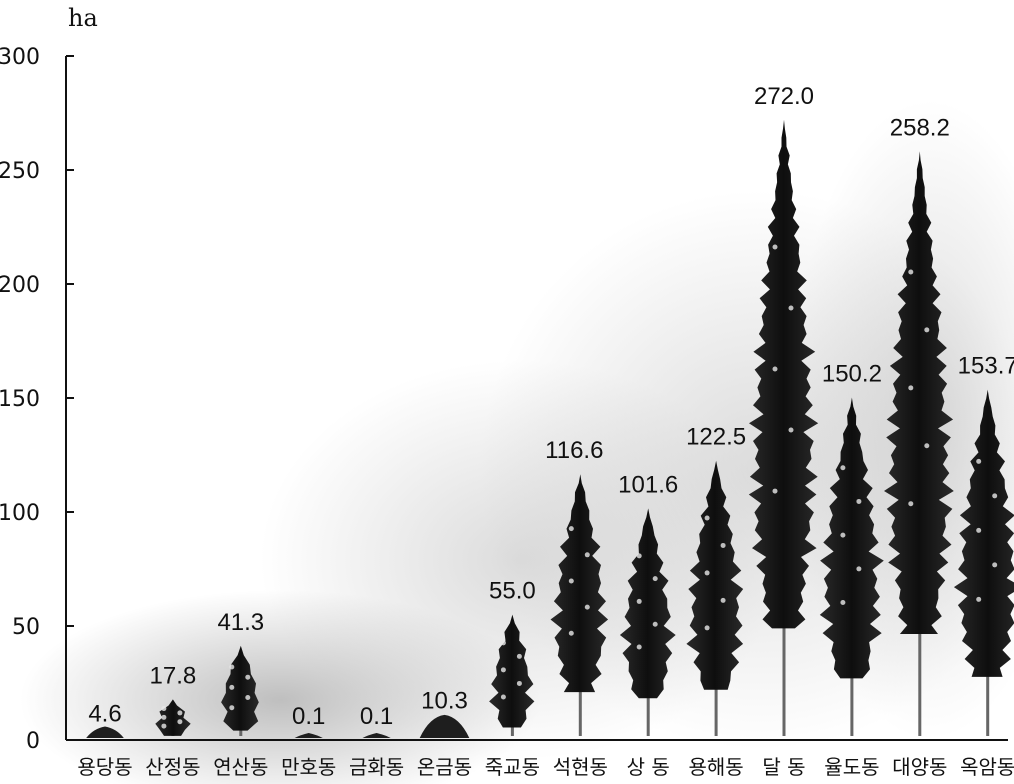 Image resolution: width=1014 pixels, height=784 pixels. What do you see at coordinates (444, 701) in the screenshot?
I see `value-label: 10.3` at bounding box center [444, 701].